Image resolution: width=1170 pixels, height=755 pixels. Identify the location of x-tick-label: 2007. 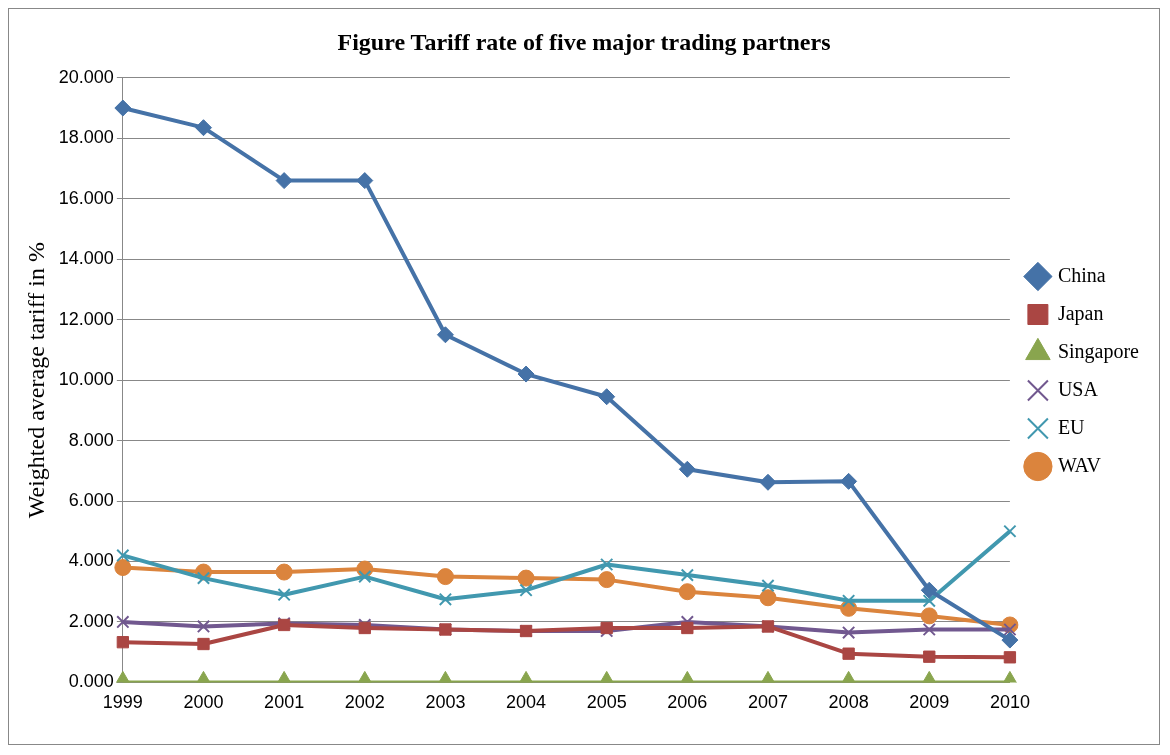
(768, 702).